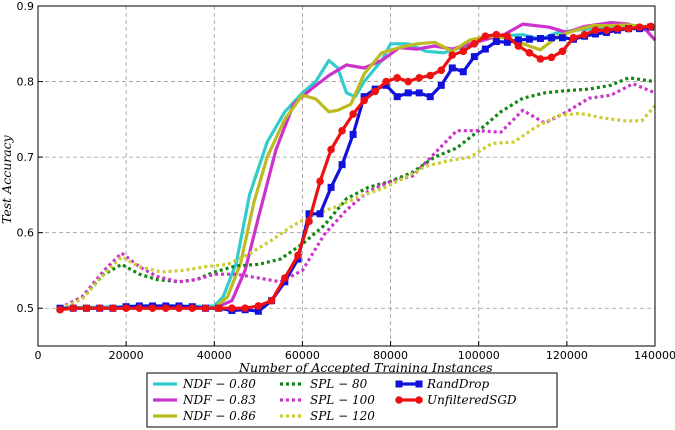 The height and width of the screenshot is (430, 675). Describe the element at coordinates (339, 384) in the screenshot. I see `legend-label: SPL − 80` at that location.